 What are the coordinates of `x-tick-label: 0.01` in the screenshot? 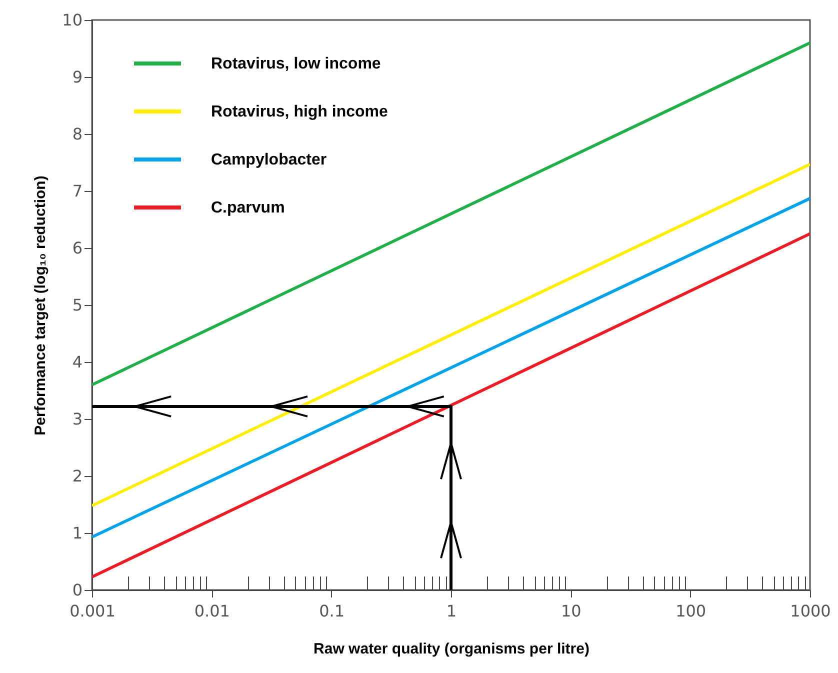 It's located at (212, 611).